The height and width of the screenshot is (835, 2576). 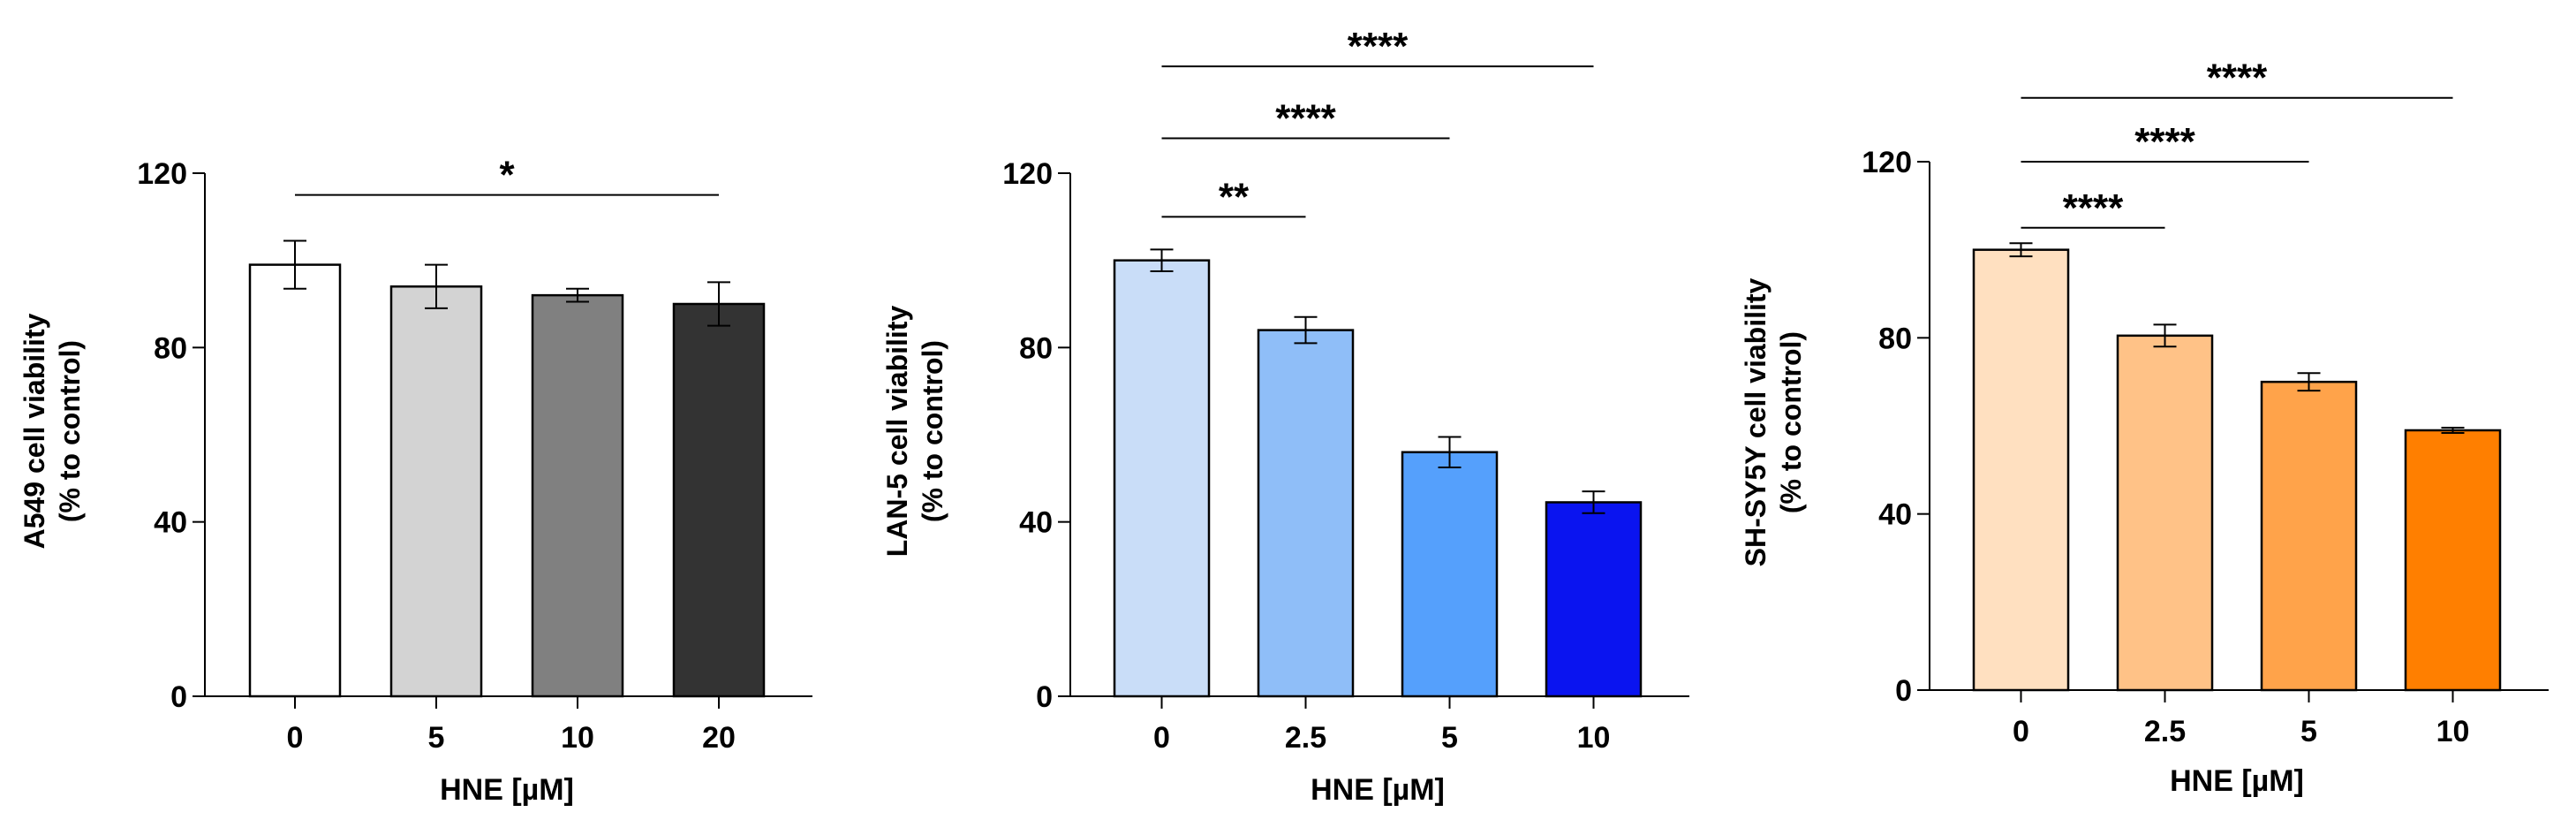 What do you see at coordinates (1773, 421) in the screenshot?
I see `y-axis-title: SH-SY5Y cell viability (% to control)` at bounding box center [1773, 421].